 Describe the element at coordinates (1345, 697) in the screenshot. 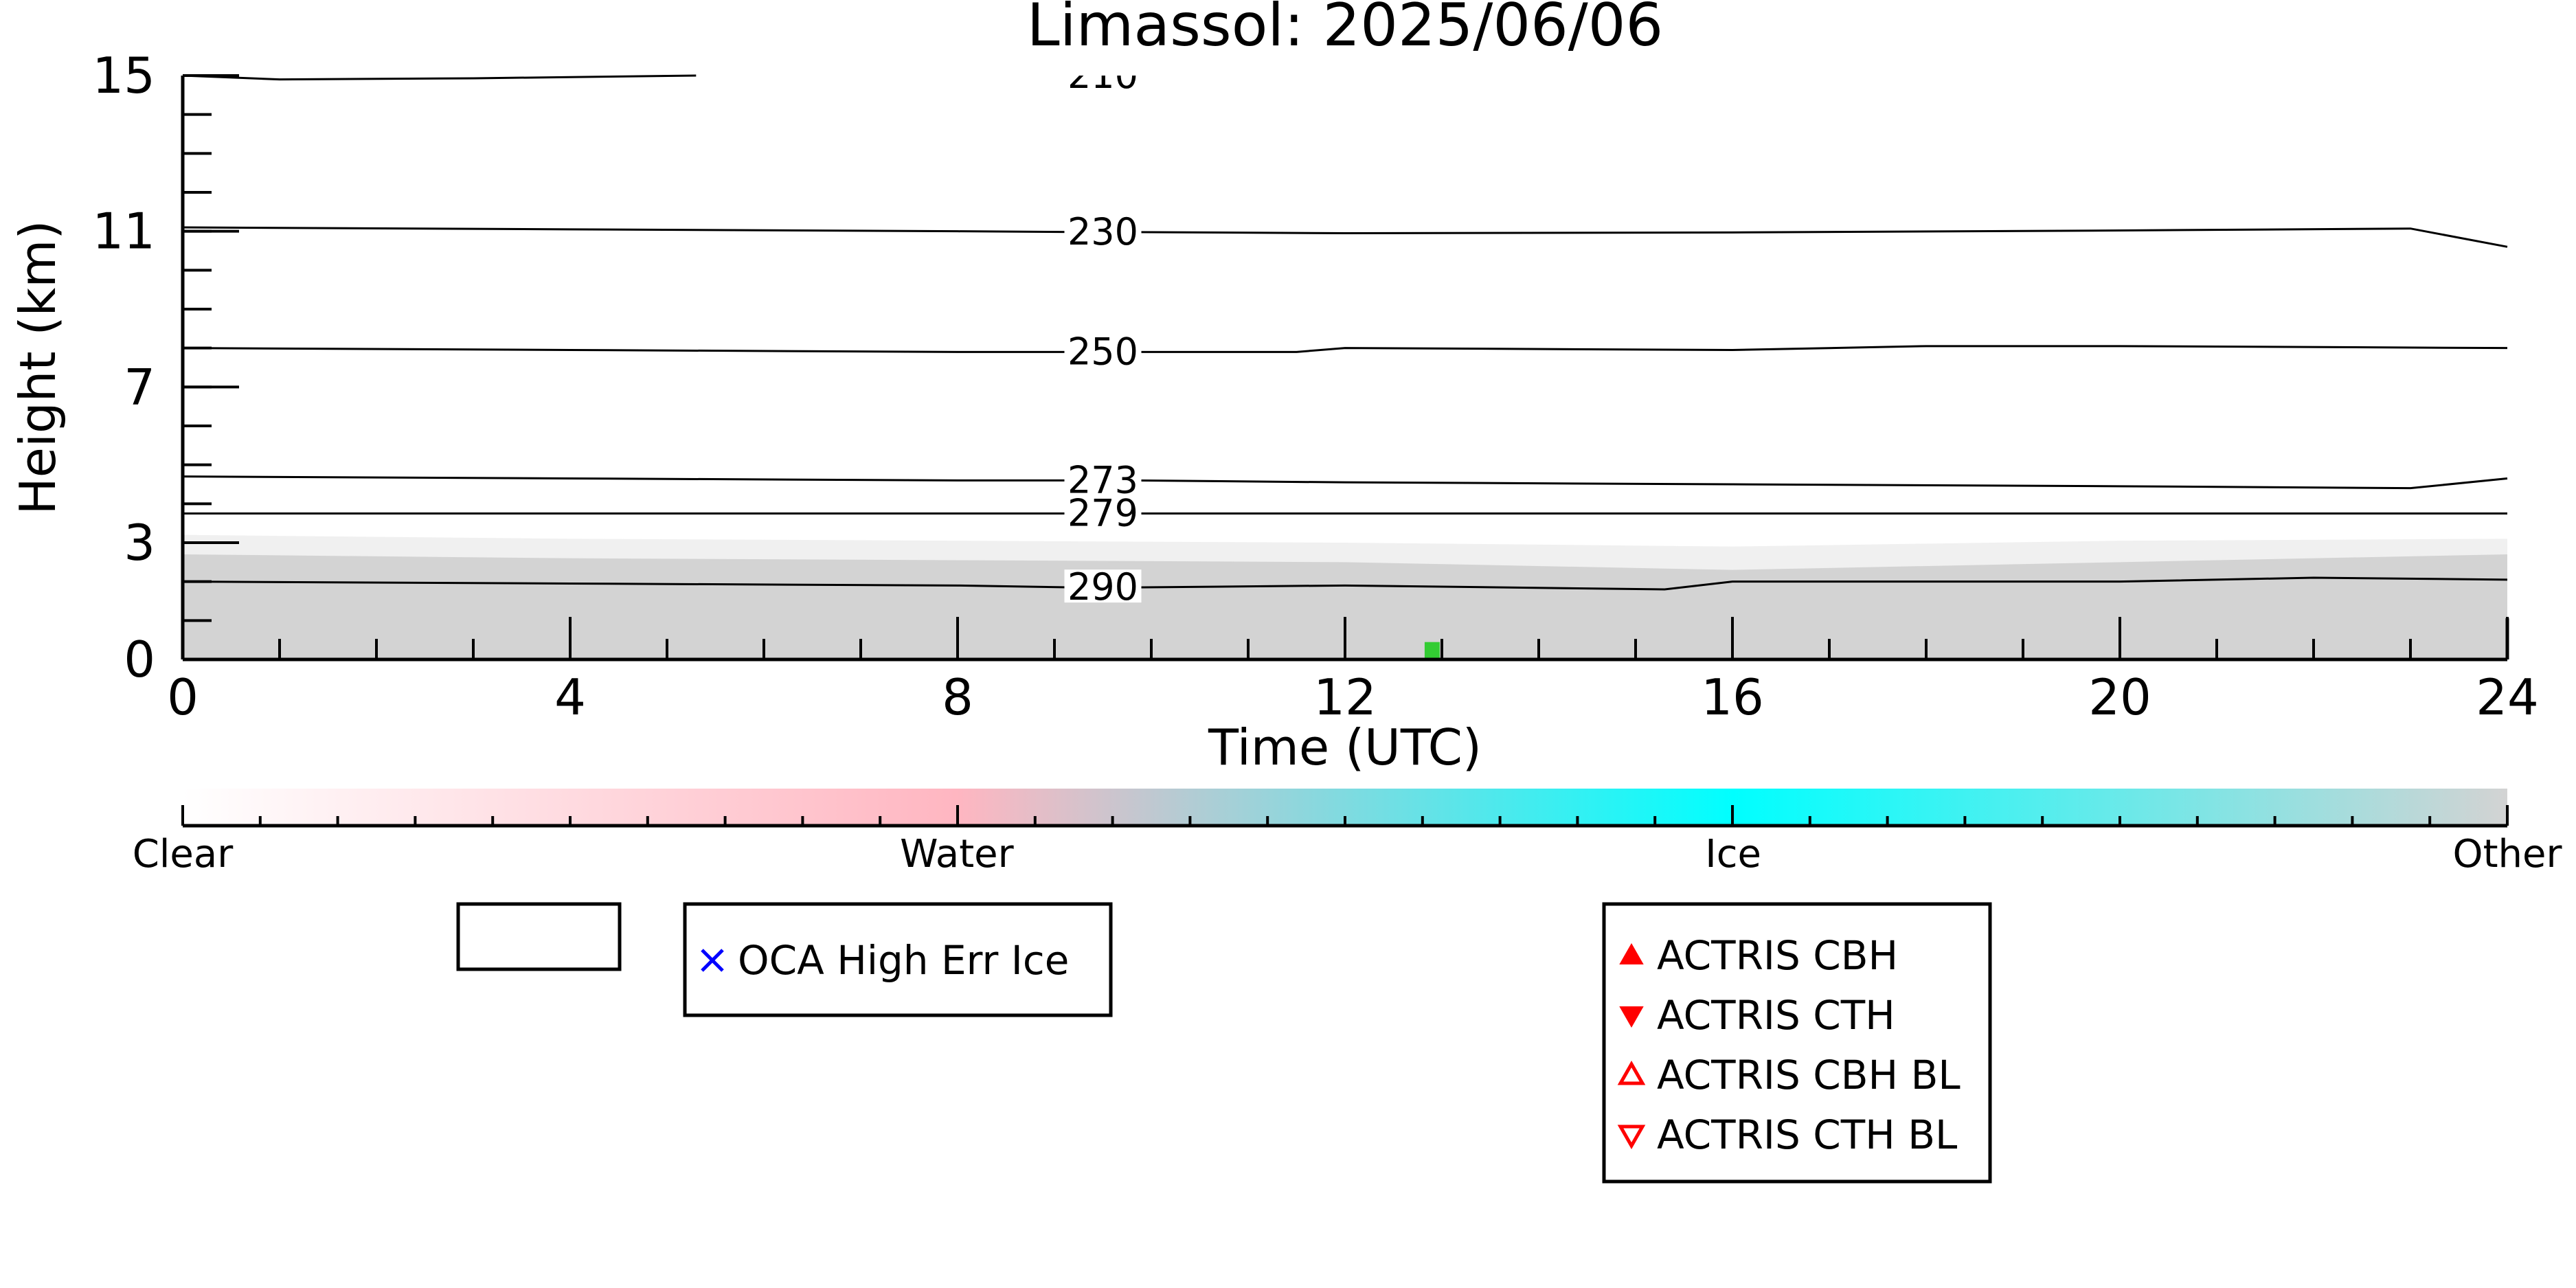

I see `x-tick-label: 12` at that location.